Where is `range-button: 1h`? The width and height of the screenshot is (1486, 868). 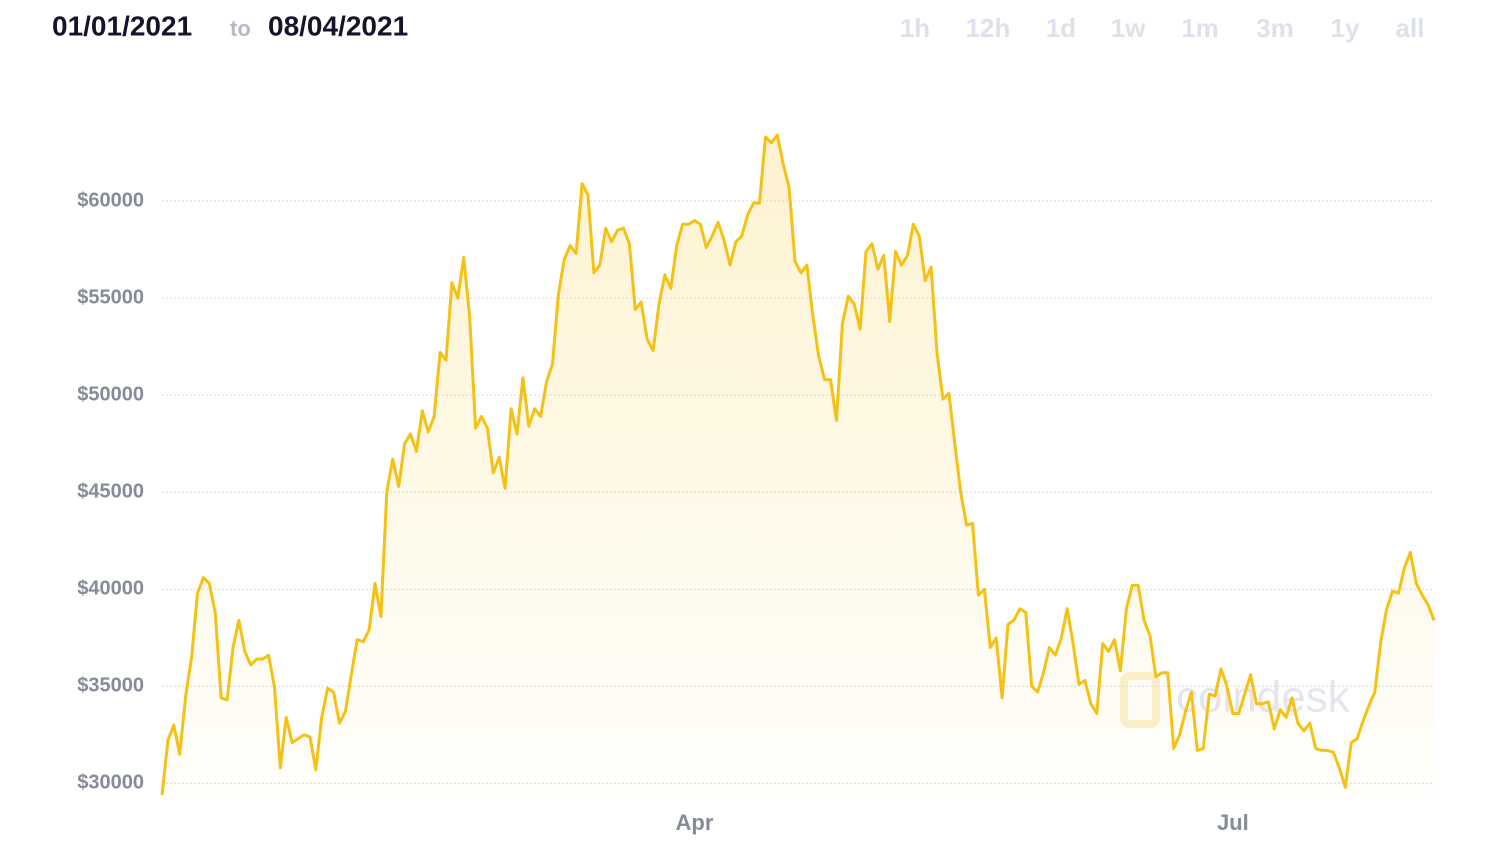 range-button: 1h is located at coordinates (915, 28).